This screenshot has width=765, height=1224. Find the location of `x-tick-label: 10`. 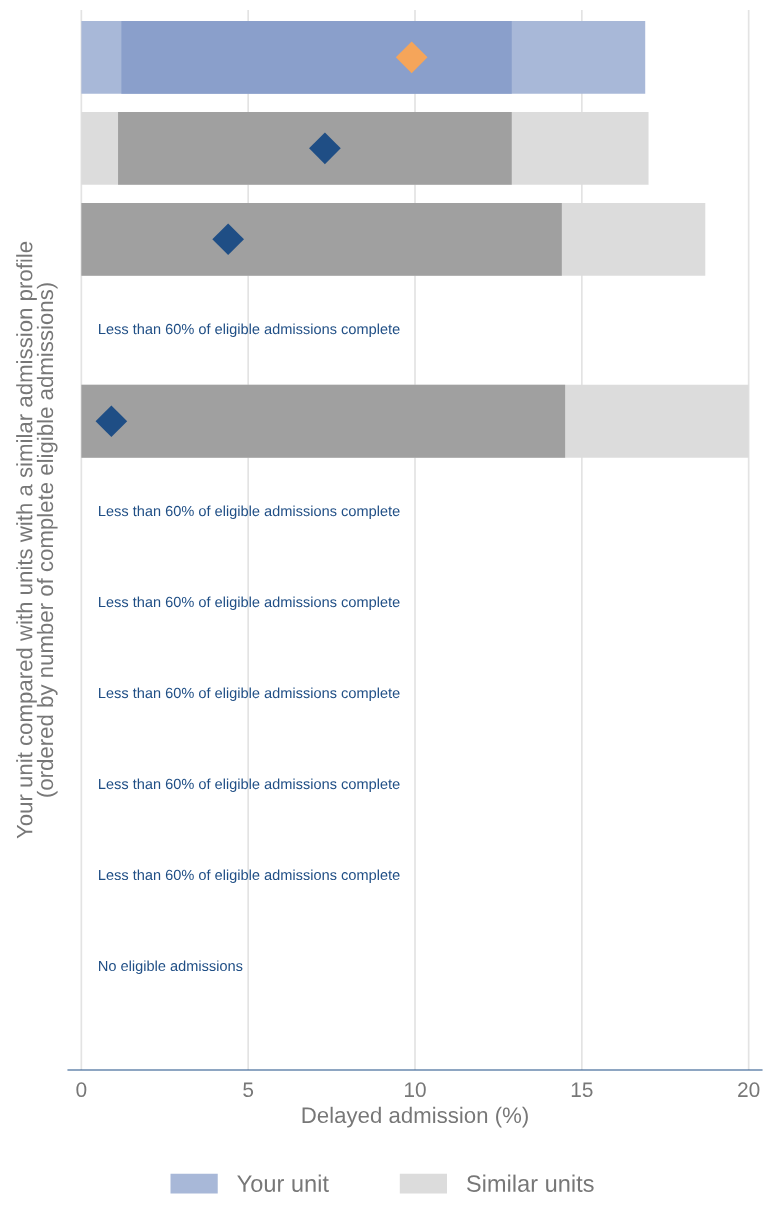

x-tick-label: 10 is located at coordinates (415, 1090).